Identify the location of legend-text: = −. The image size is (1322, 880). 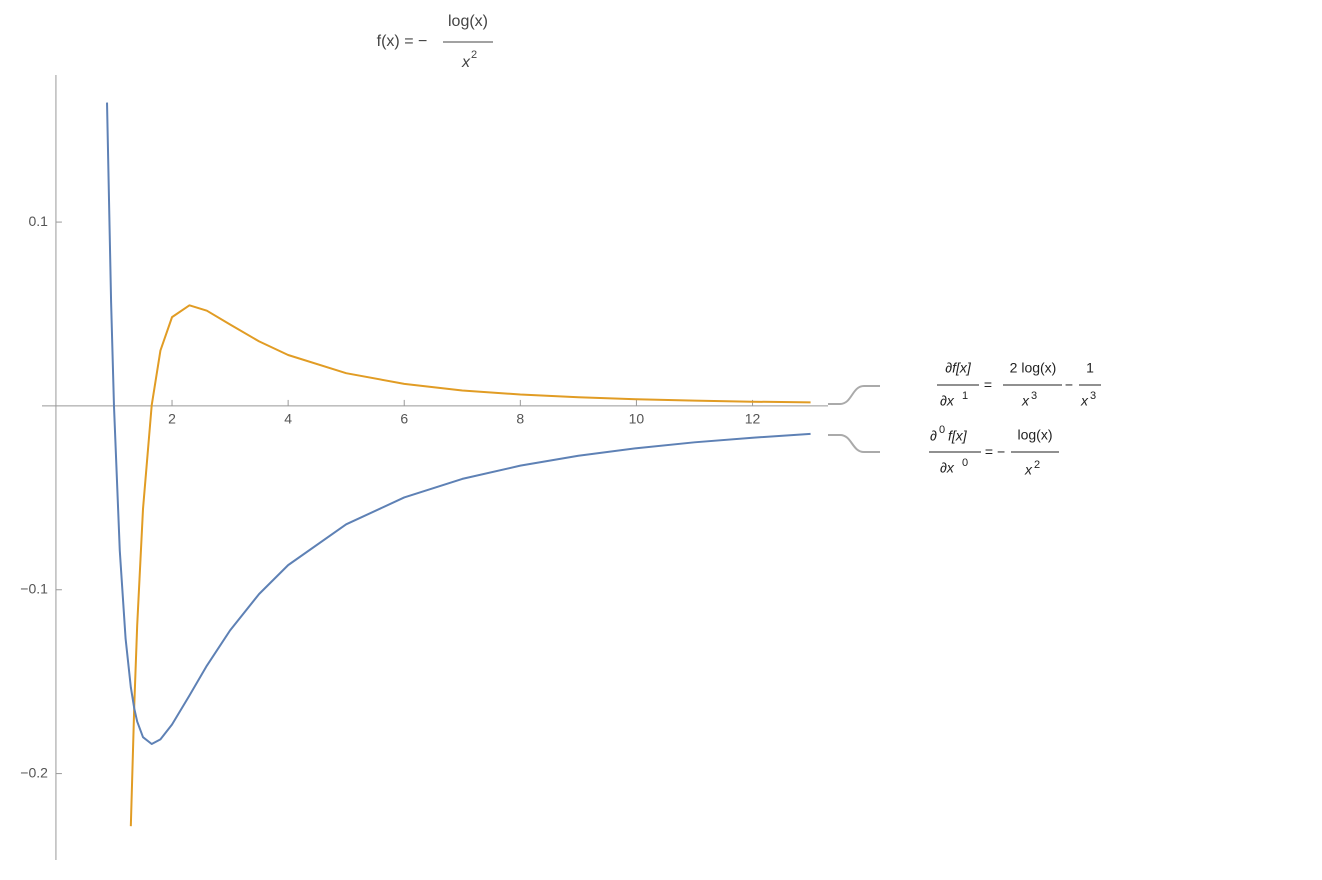
(995, 452).